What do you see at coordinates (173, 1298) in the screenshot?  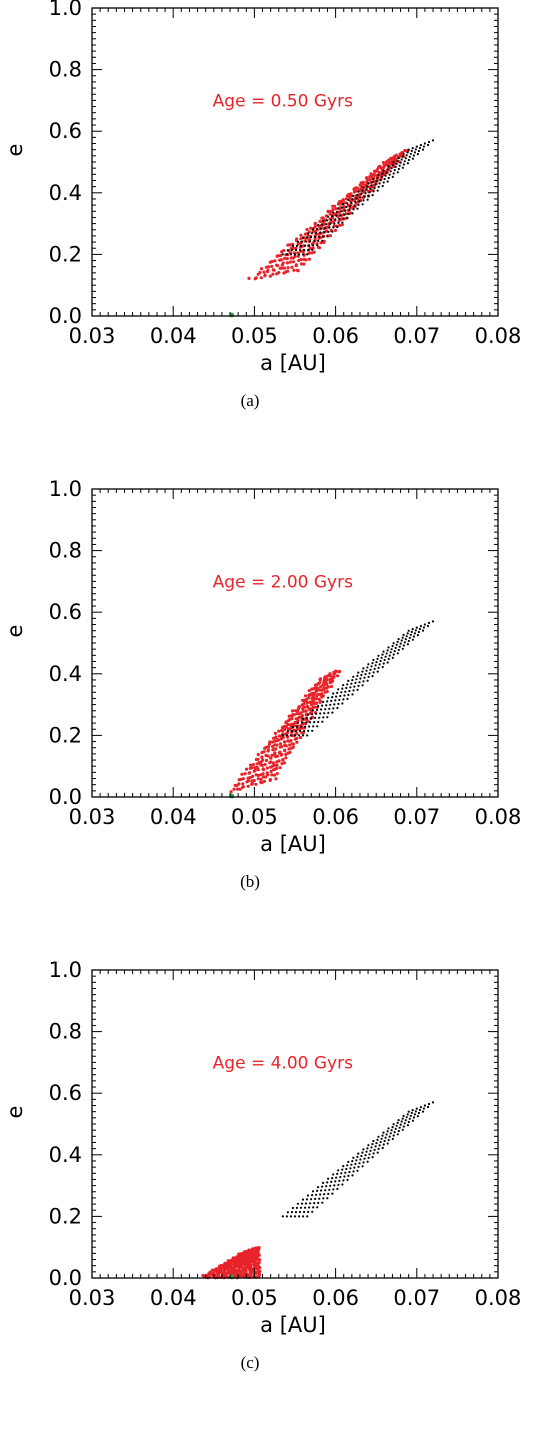 I see `x-tick-label: 0.04` at bounding box center [173, 1298].